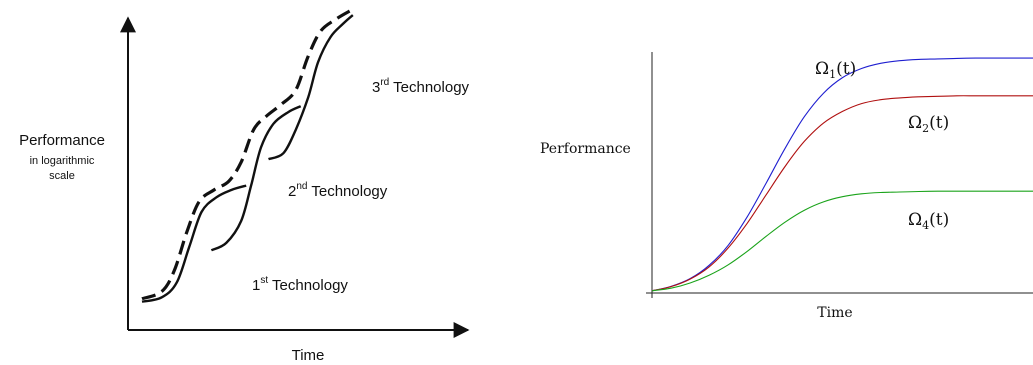 The width and height of the screenshot is (1033, 365). I want to click on series-label-omega-4: Ω4(t), so click(928, 221).